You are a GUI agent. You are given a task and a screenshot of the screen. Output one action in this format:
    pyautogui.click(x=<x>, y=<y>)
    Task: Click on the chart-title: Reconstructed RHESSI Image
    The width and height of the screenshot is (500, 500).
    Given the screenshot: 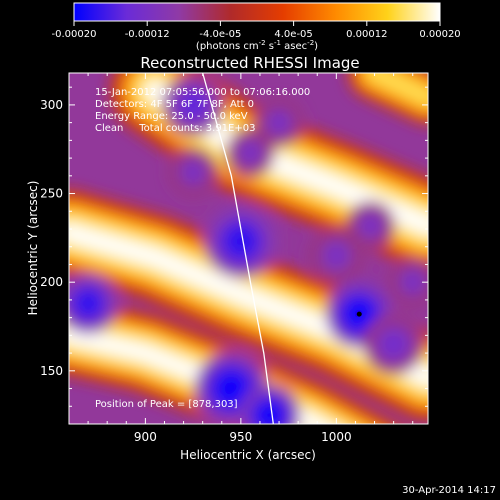 What is the action you would take?
    pyautogui.click(x=249, y=63)
    